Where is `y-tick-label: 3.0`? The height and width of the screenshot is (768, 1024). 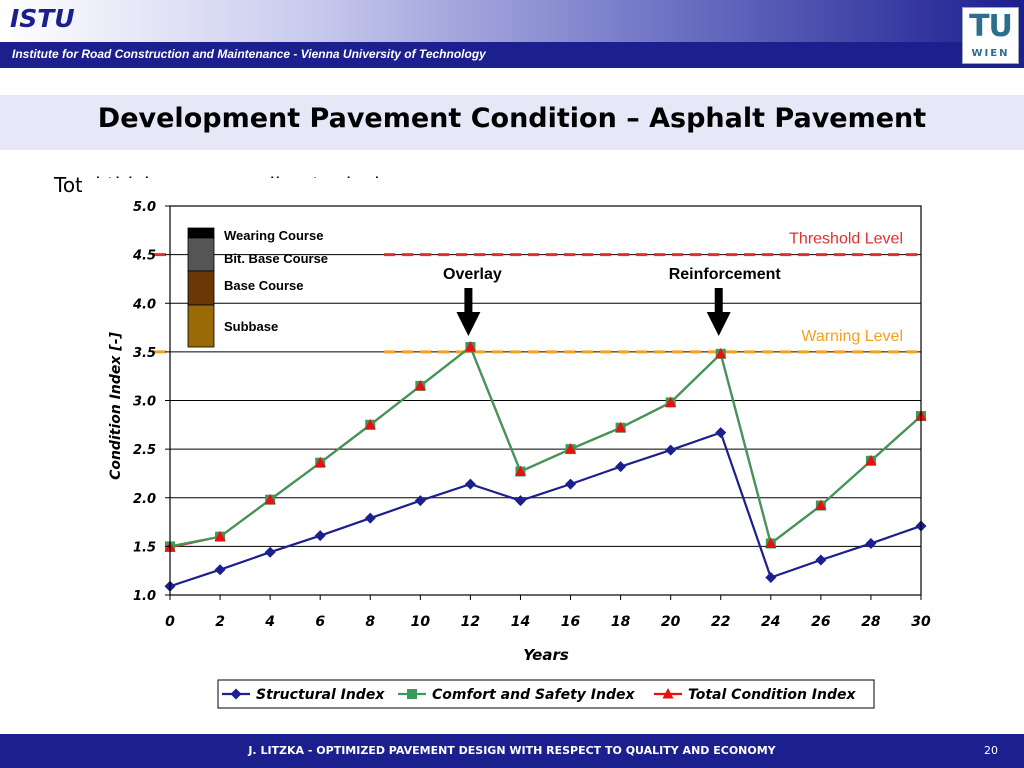
y-tick-label: 3.0 is located at coordinates (144, 402).